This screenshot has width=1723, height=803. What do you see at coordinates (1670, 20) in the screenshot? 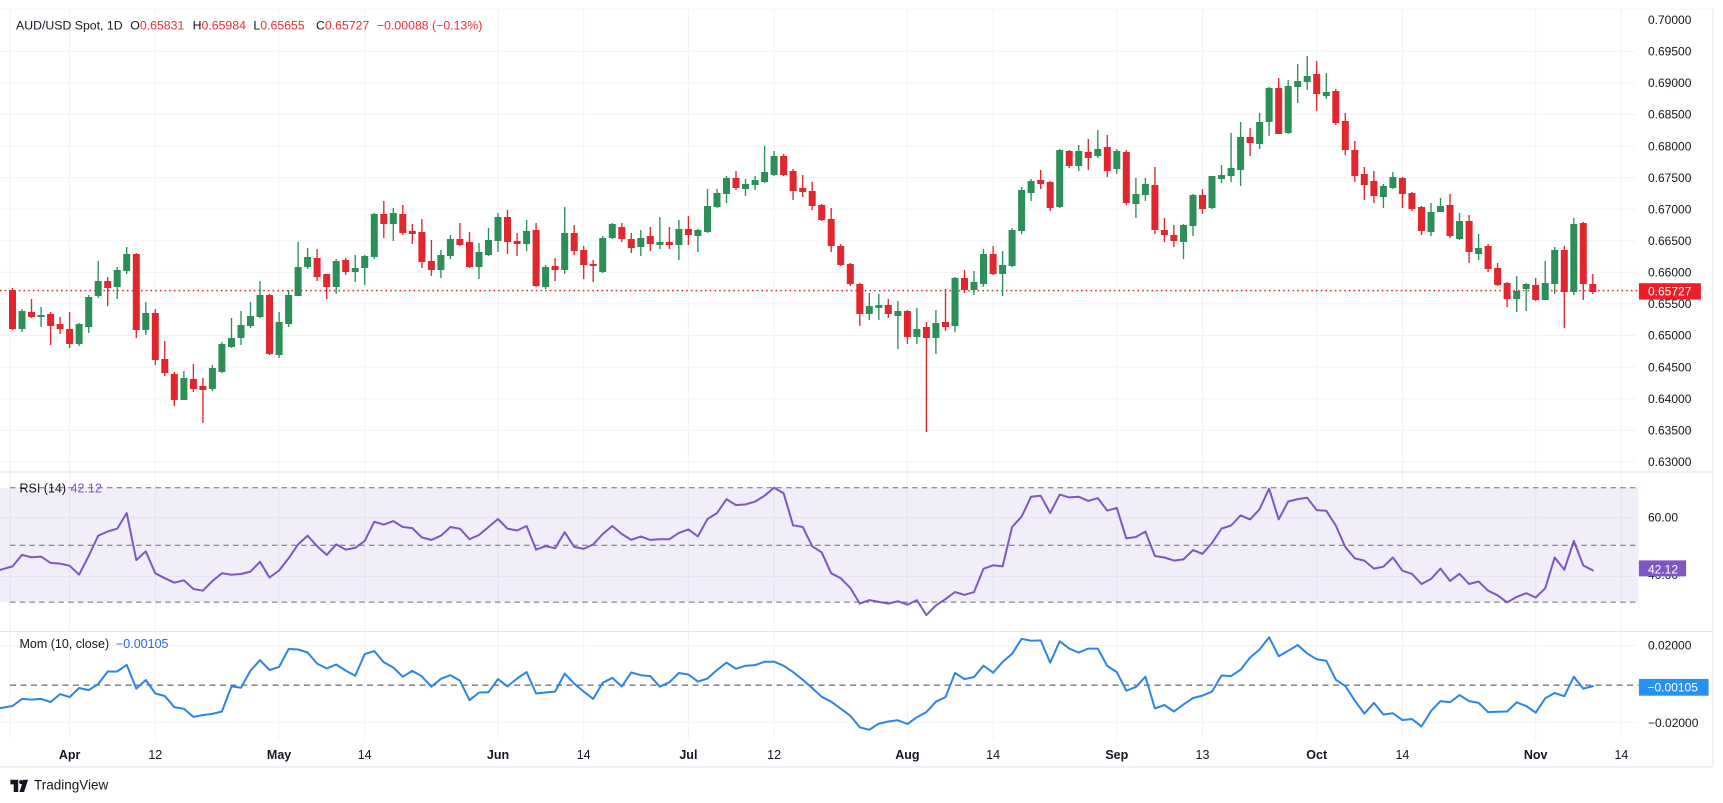
I see `svg-text: 0.70000` at bounding box center [1670, 20].